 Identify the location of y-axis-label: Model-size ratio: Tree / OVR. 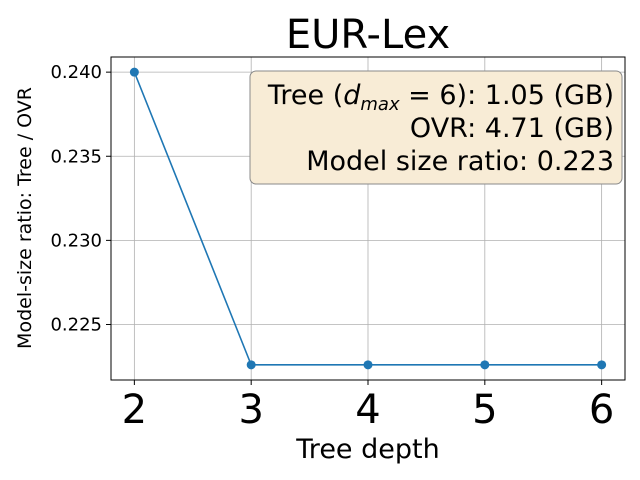
(25, 218).